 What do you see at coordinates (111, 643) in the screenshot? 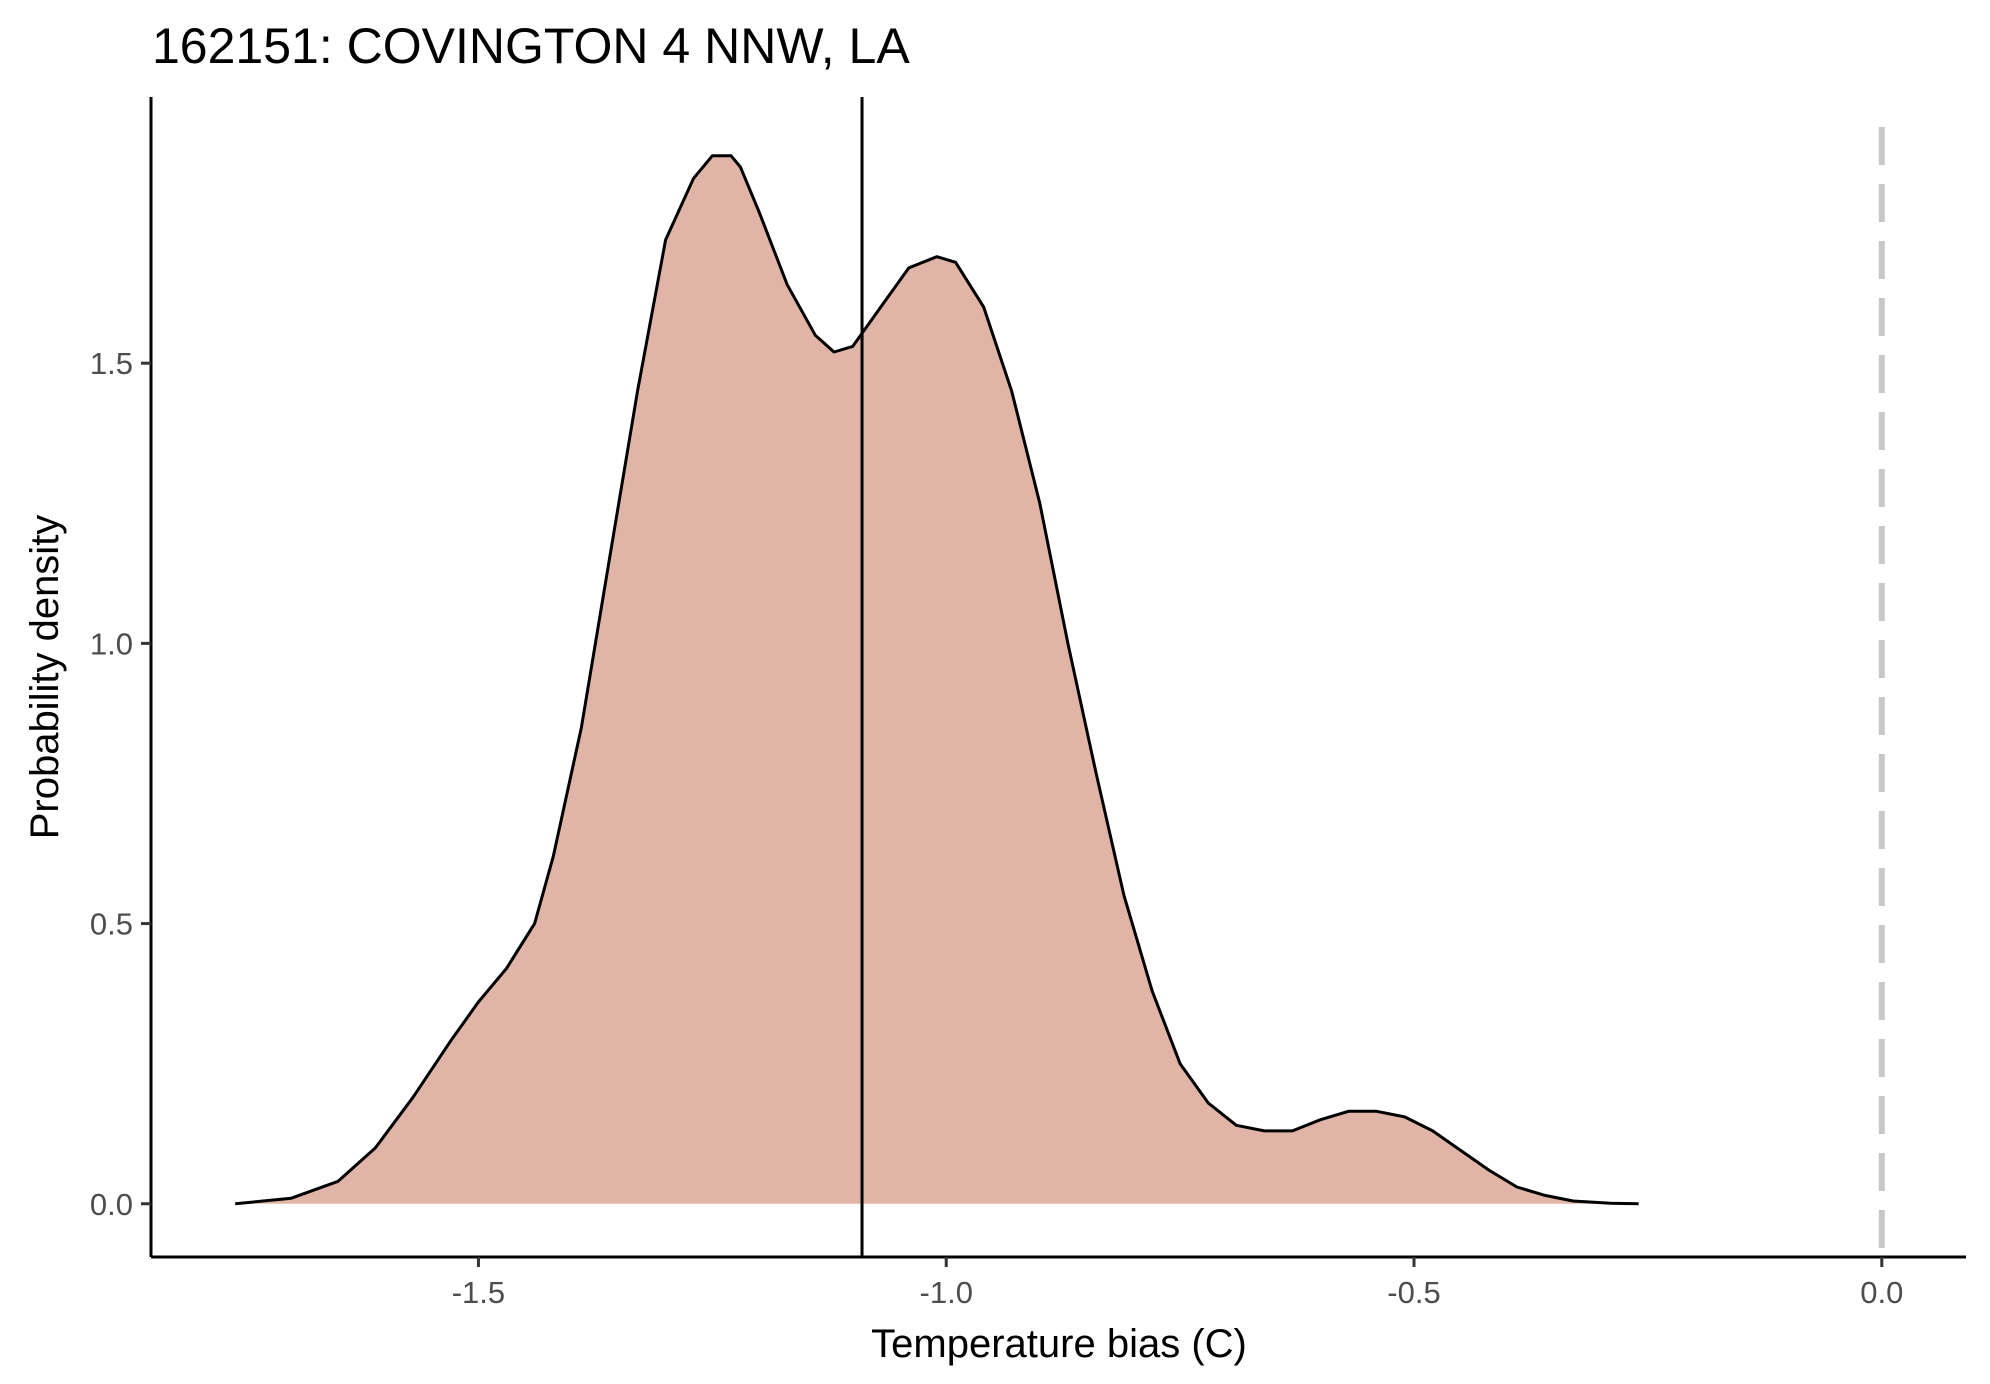
I see `y-tick-label: 1.0` at bounding box center [111, 643].